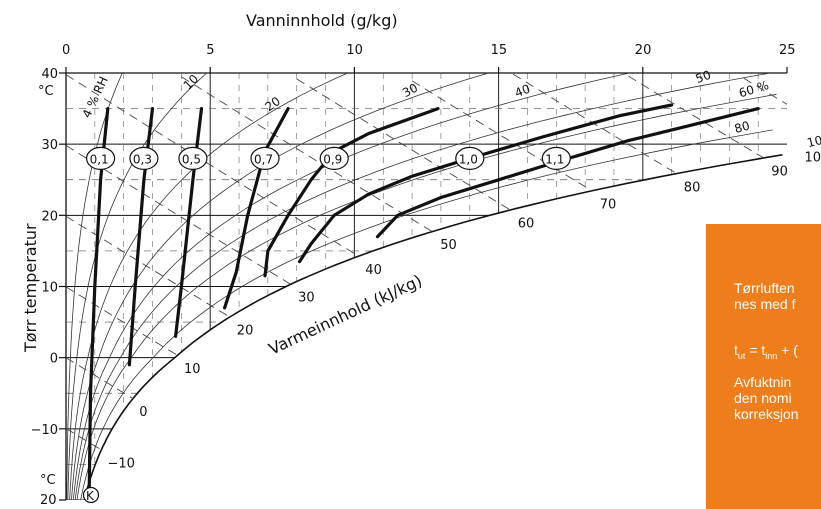 The height and width of the screenshot is (509, 821). I want to click on rh-label: 10, so click(191, 82).